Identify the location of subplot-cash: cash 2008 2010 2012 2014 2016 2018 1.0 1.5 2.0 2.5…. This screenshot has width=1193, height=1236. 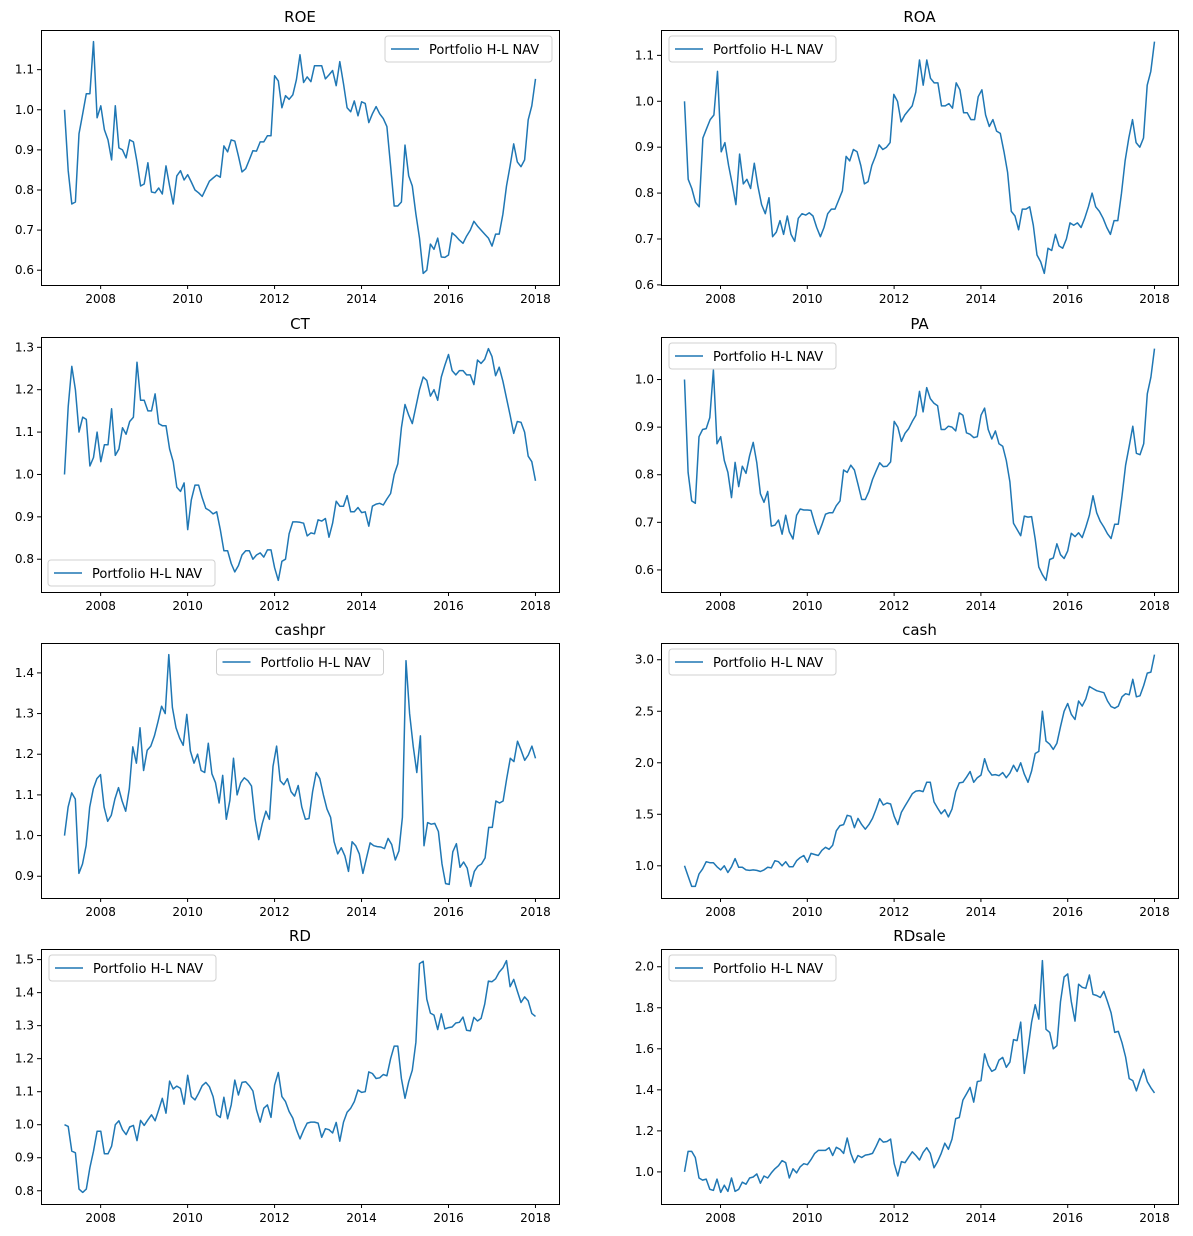
(907, 770).